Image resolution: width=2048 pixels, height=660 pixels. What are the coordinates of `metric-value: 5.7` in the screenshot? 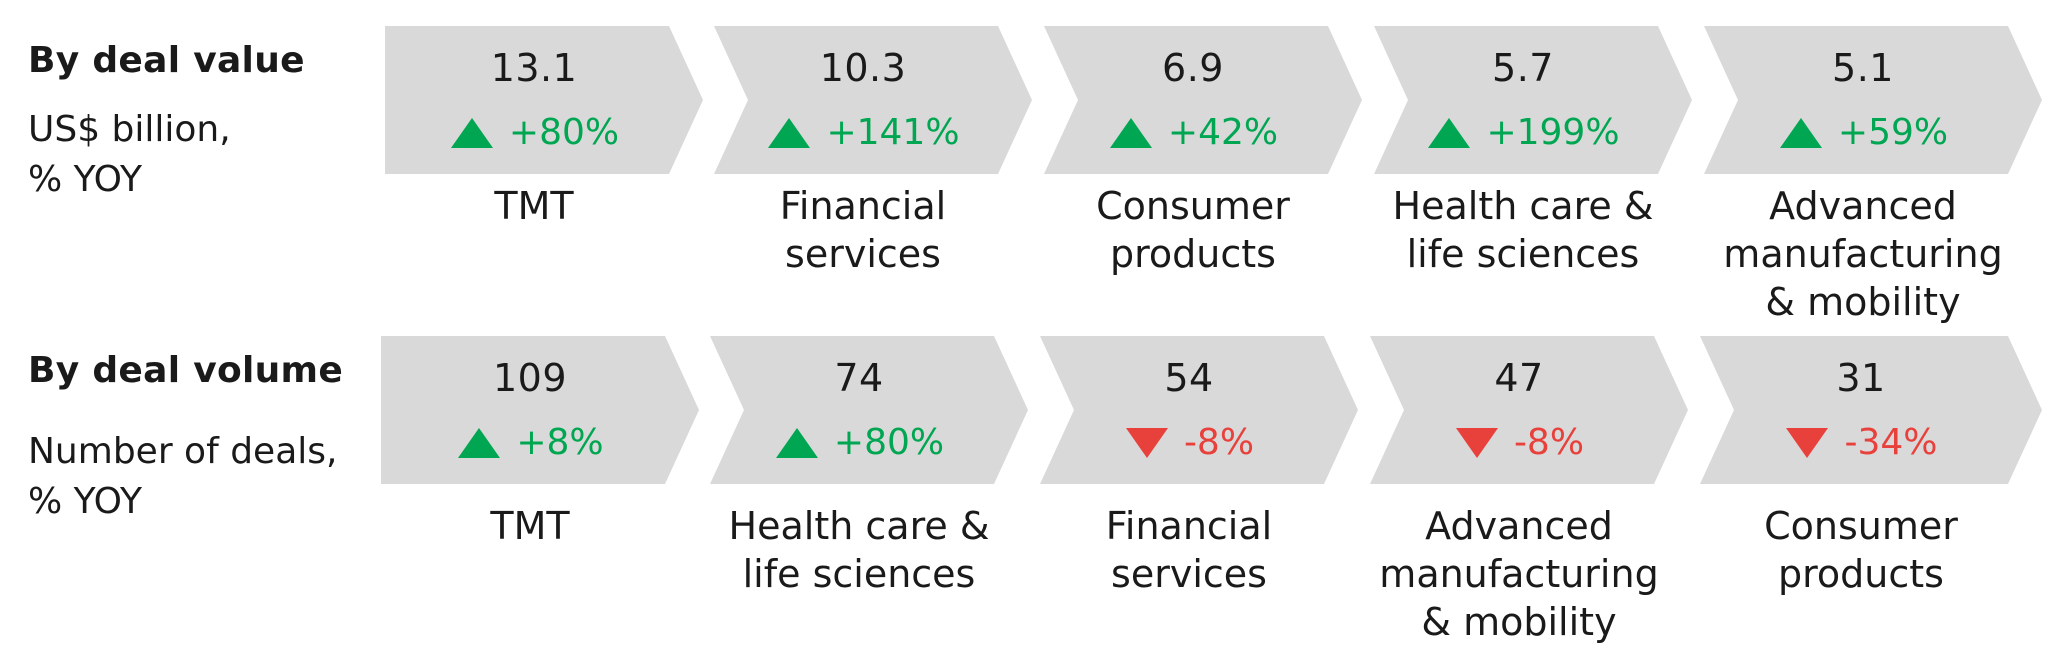 It's located at (1523, 68).